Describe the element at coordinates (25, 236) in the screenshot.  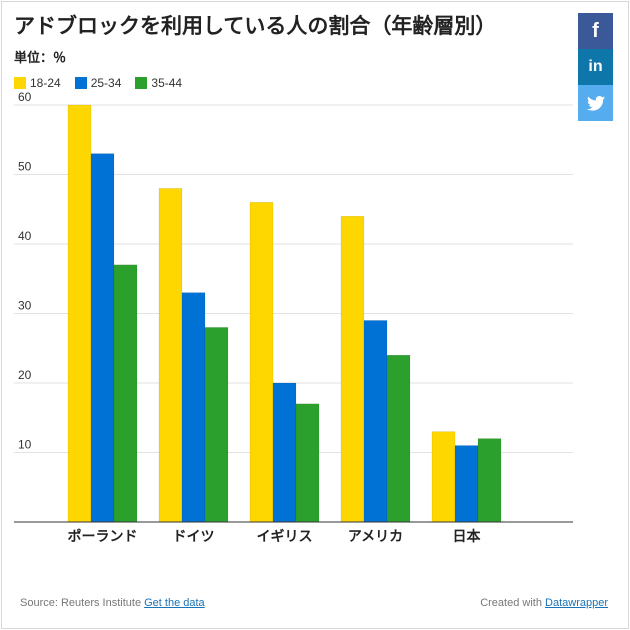
I see `y-tick-label: 40` at that location.